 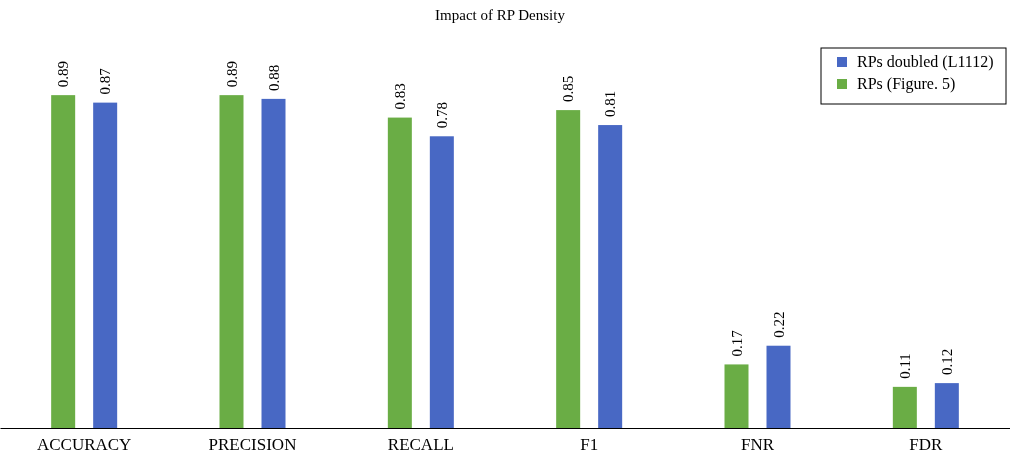 I want to click on legend-label: RPs doubled (L1112), so click(x=925, y=62).